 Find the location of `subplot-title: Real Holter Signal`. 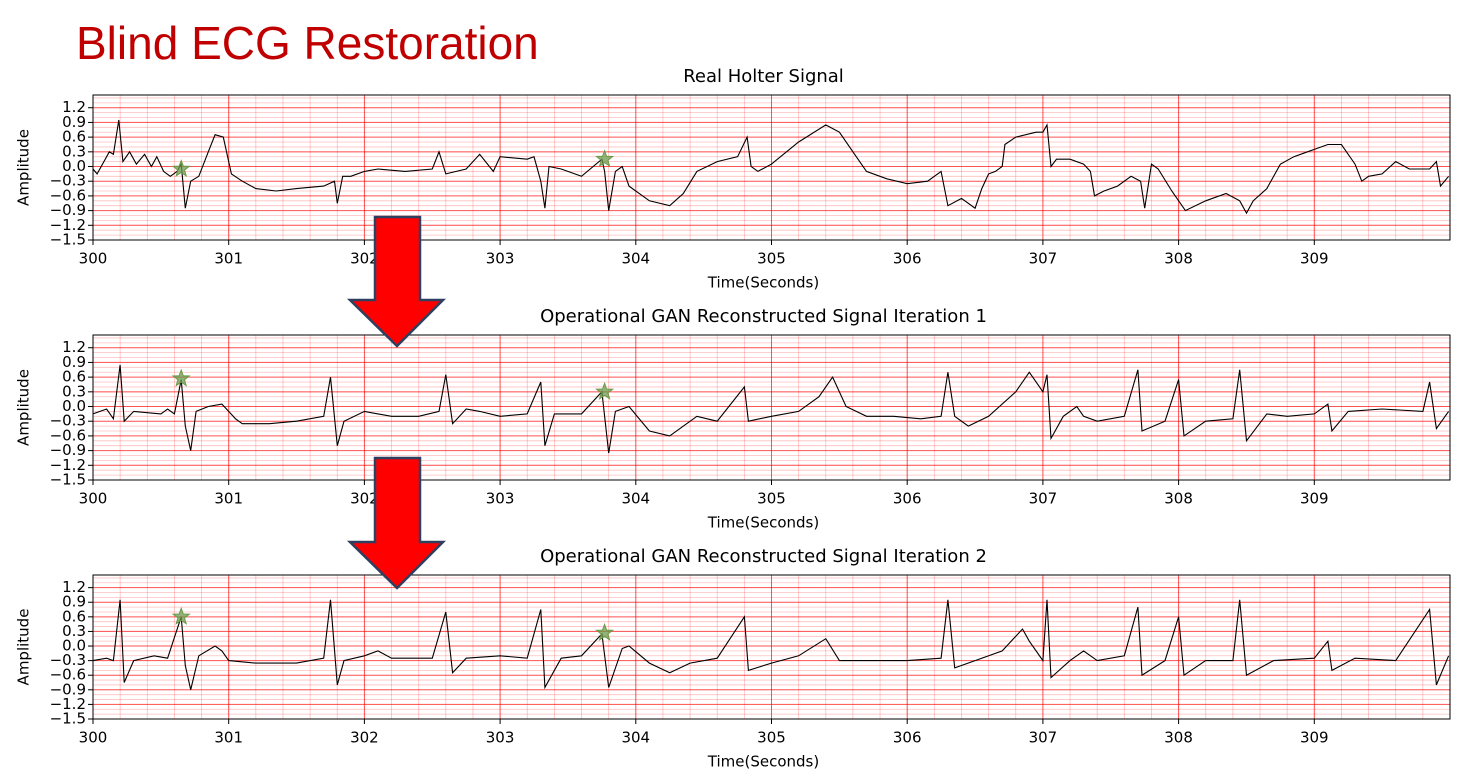

subplot-title: Real Holter Signal is located at coordinates (763, 76).